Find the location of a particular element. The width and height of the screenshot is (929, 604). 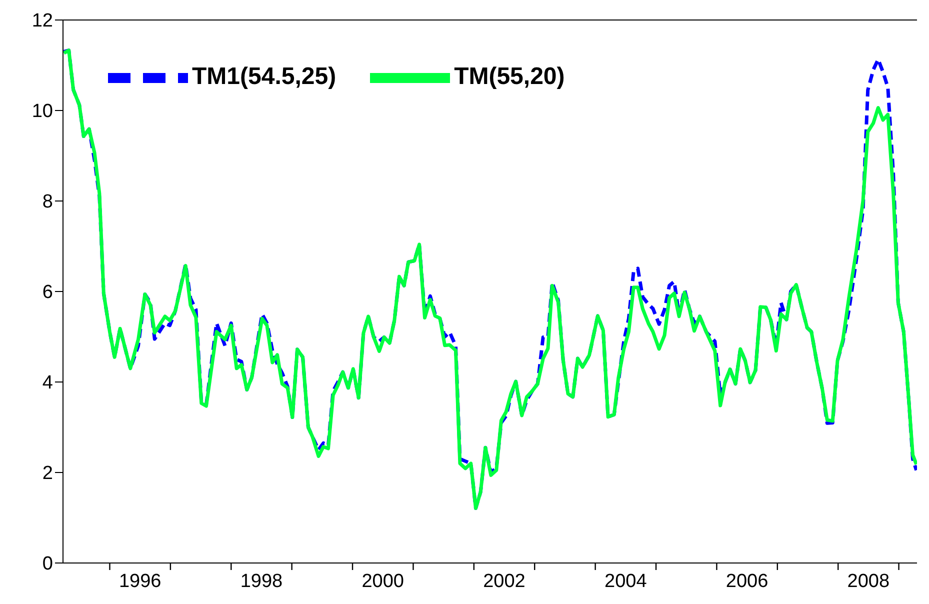

y-tick-label: 6 is located at coordinates (47, 293).